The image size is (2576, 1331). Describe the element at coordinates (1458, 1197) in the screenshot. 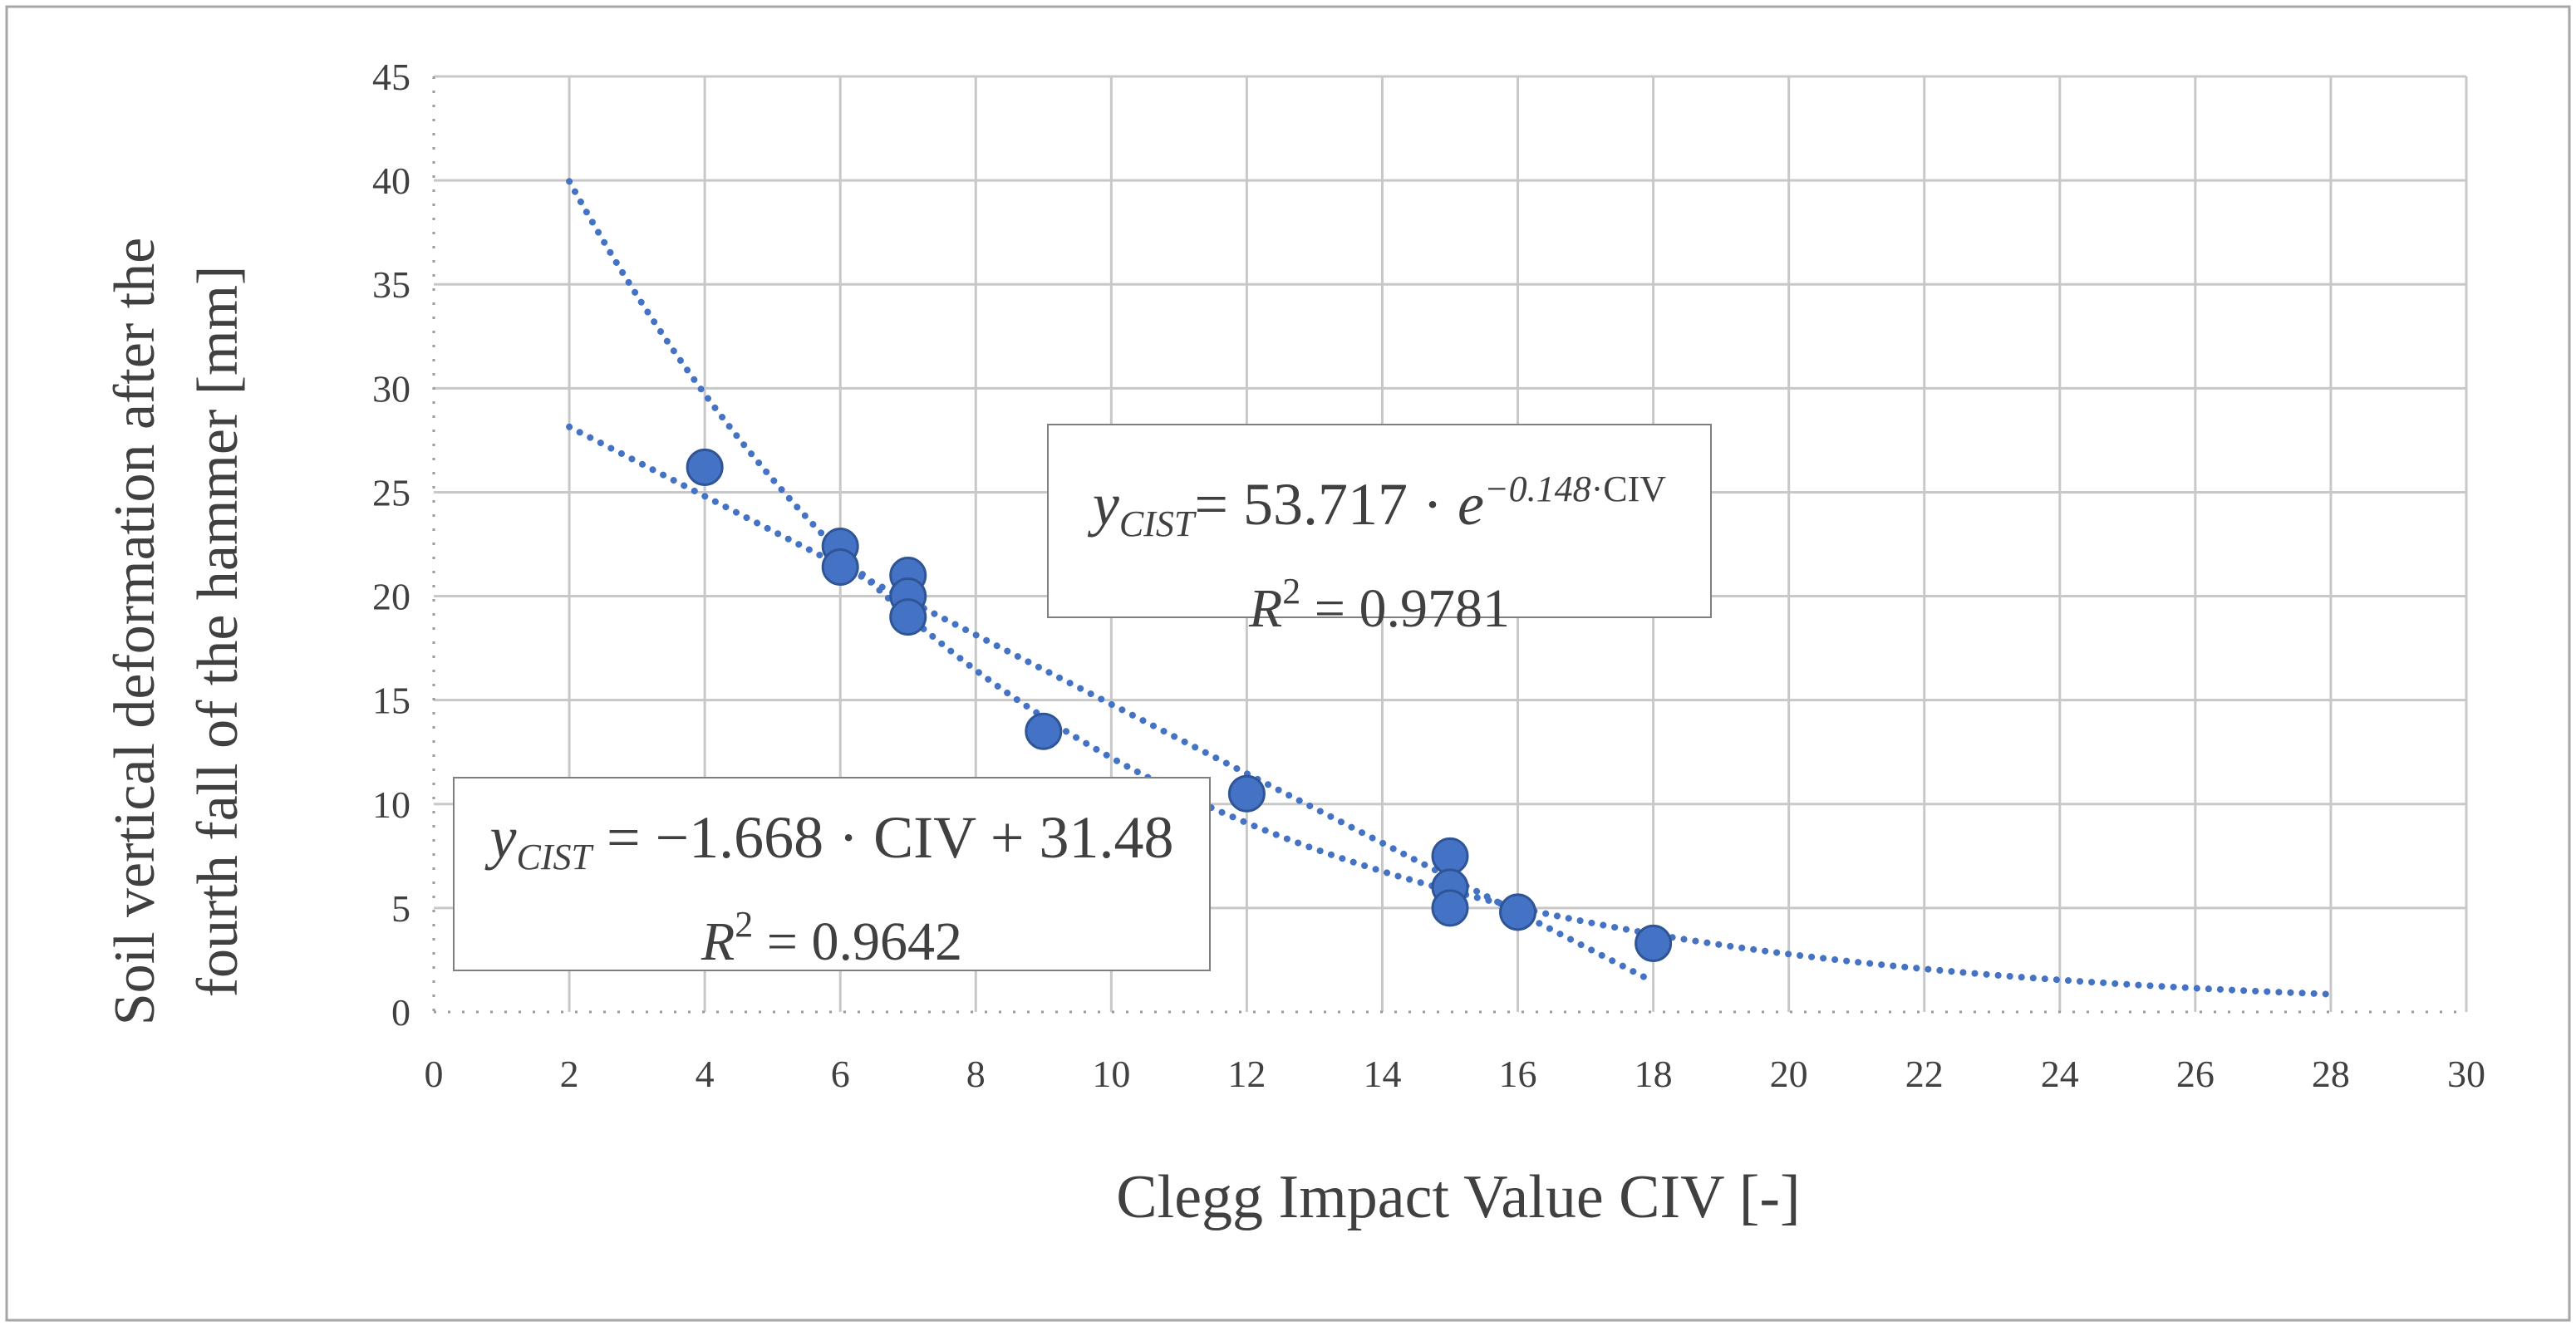

I see `x-axis-title: Clegg Impact Value CIV [-]` at that location.